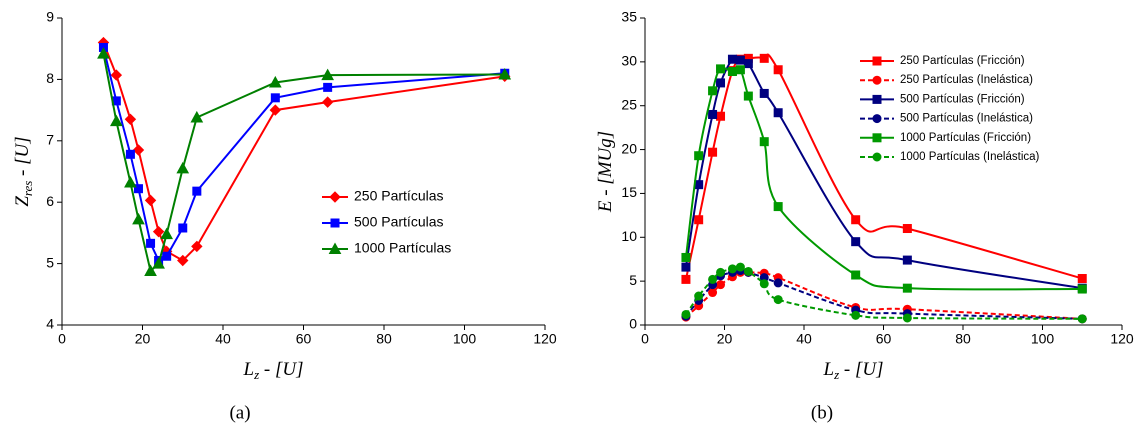 The height and width of the screenshot is (439, 1137). Describe the element at coordinates (966, 80) in the screenshot. I see `legend-label: 250 Partículas (Inelástica)` at that location.